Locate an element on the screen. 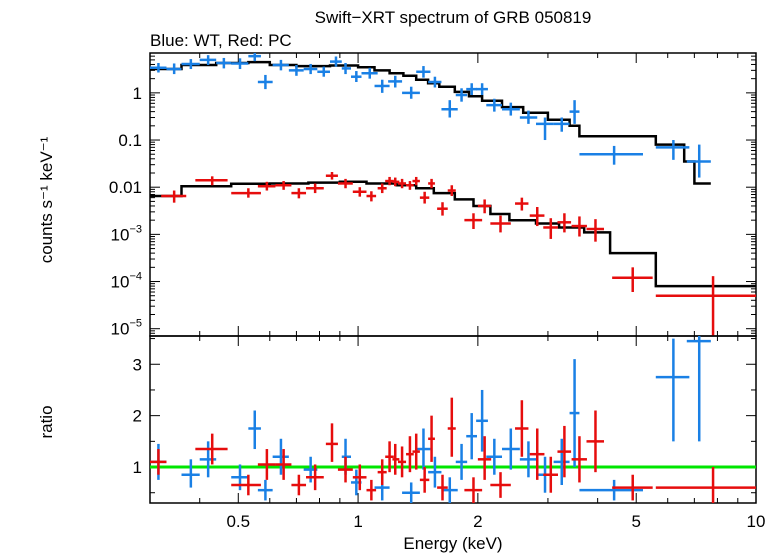 This screenshot has height=556, width=778. y-tick-label: 10⁻⁴ is located at coordinates (126, 281).